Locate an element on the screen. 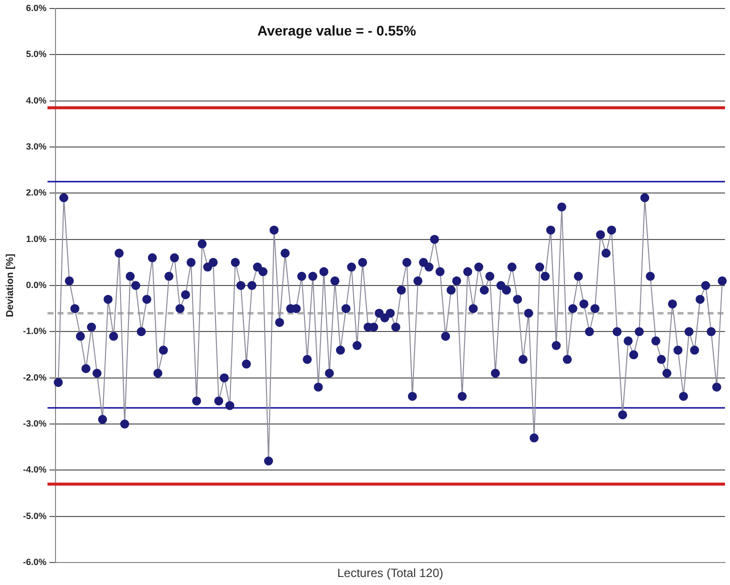 This screenshot has width=730, height=585. y-axis-title: Deviation [%] is located at coordinates (10, 286).